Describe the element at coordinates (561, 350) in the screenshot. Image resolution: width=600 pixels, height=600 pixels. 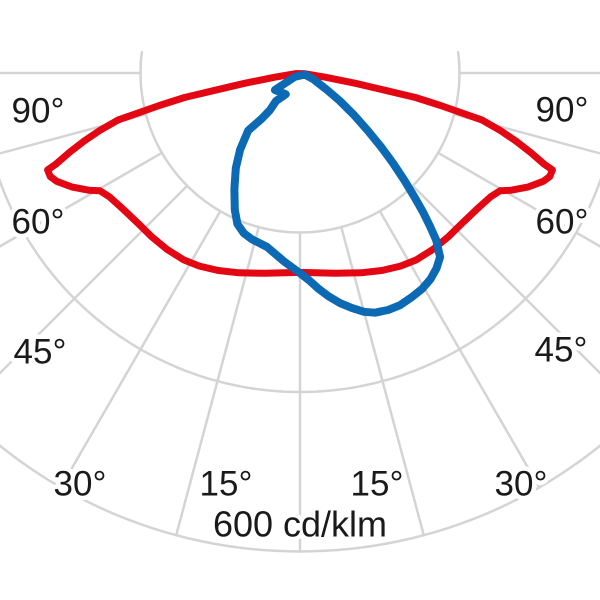
I see `angle-label-right-45: 45°` at that location.